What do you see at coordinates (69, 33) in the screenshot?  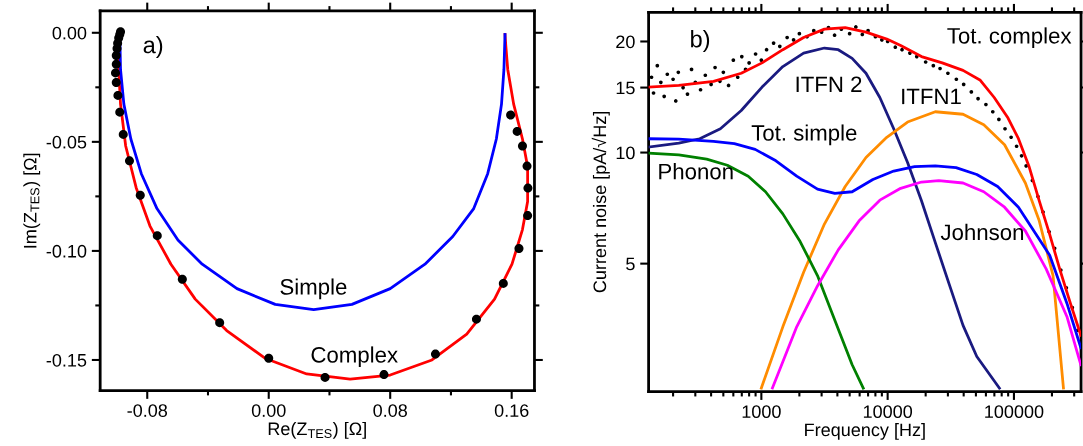 I see `y-tick-label: 0.00` at bounding box center [69, 33].